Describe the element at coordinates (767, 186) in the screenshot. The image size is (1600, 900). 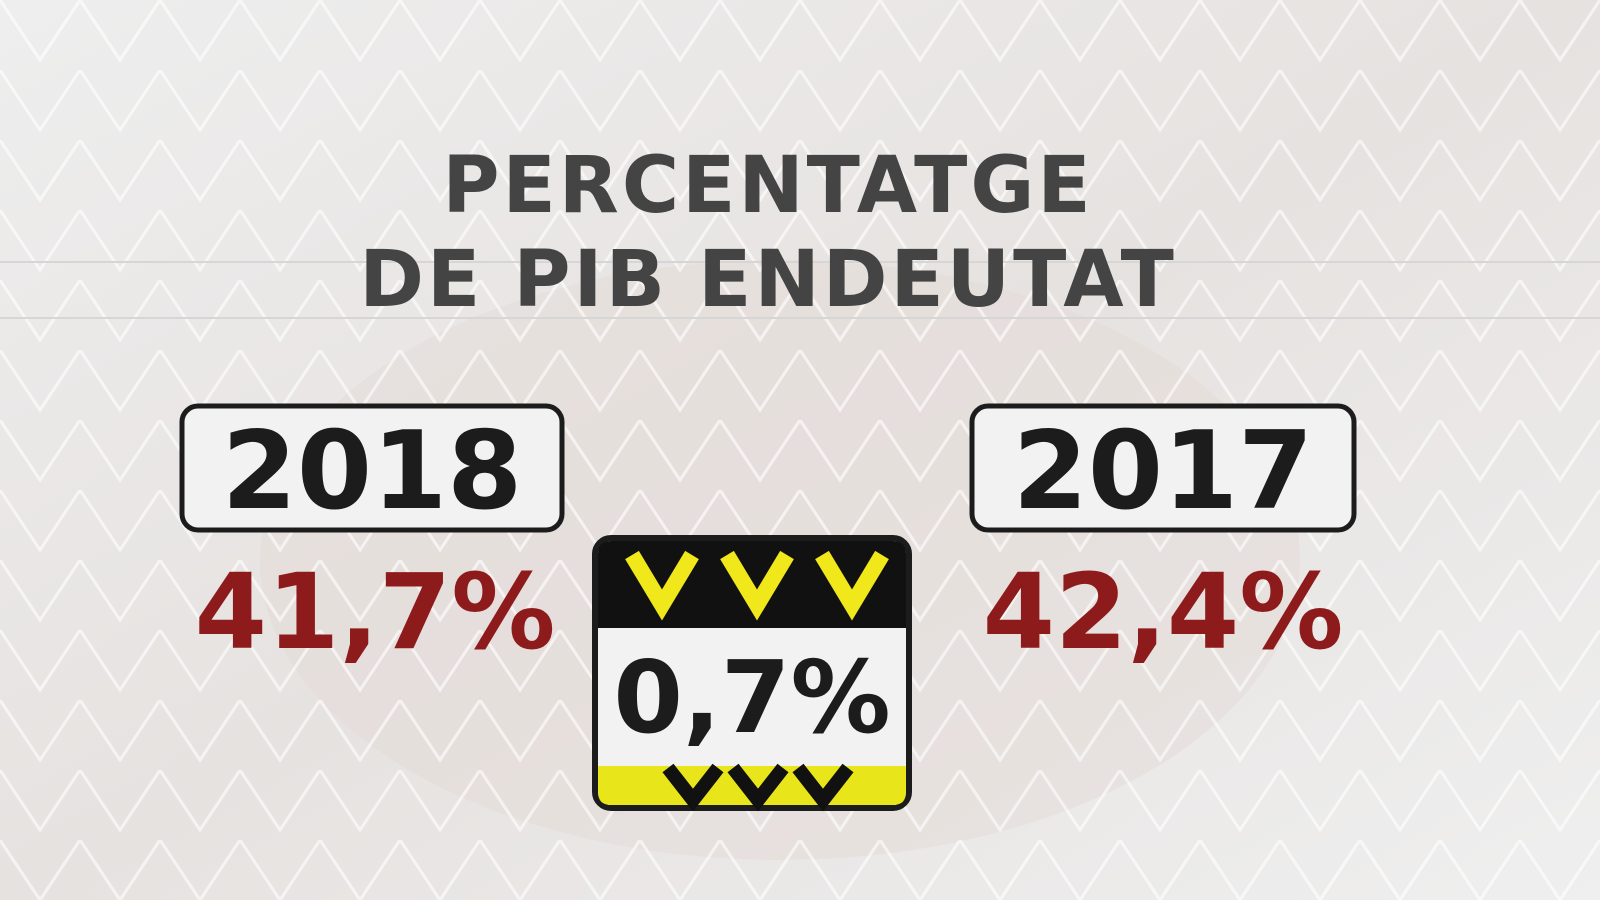
I see `title-line: PERCENTATGE` at that location.